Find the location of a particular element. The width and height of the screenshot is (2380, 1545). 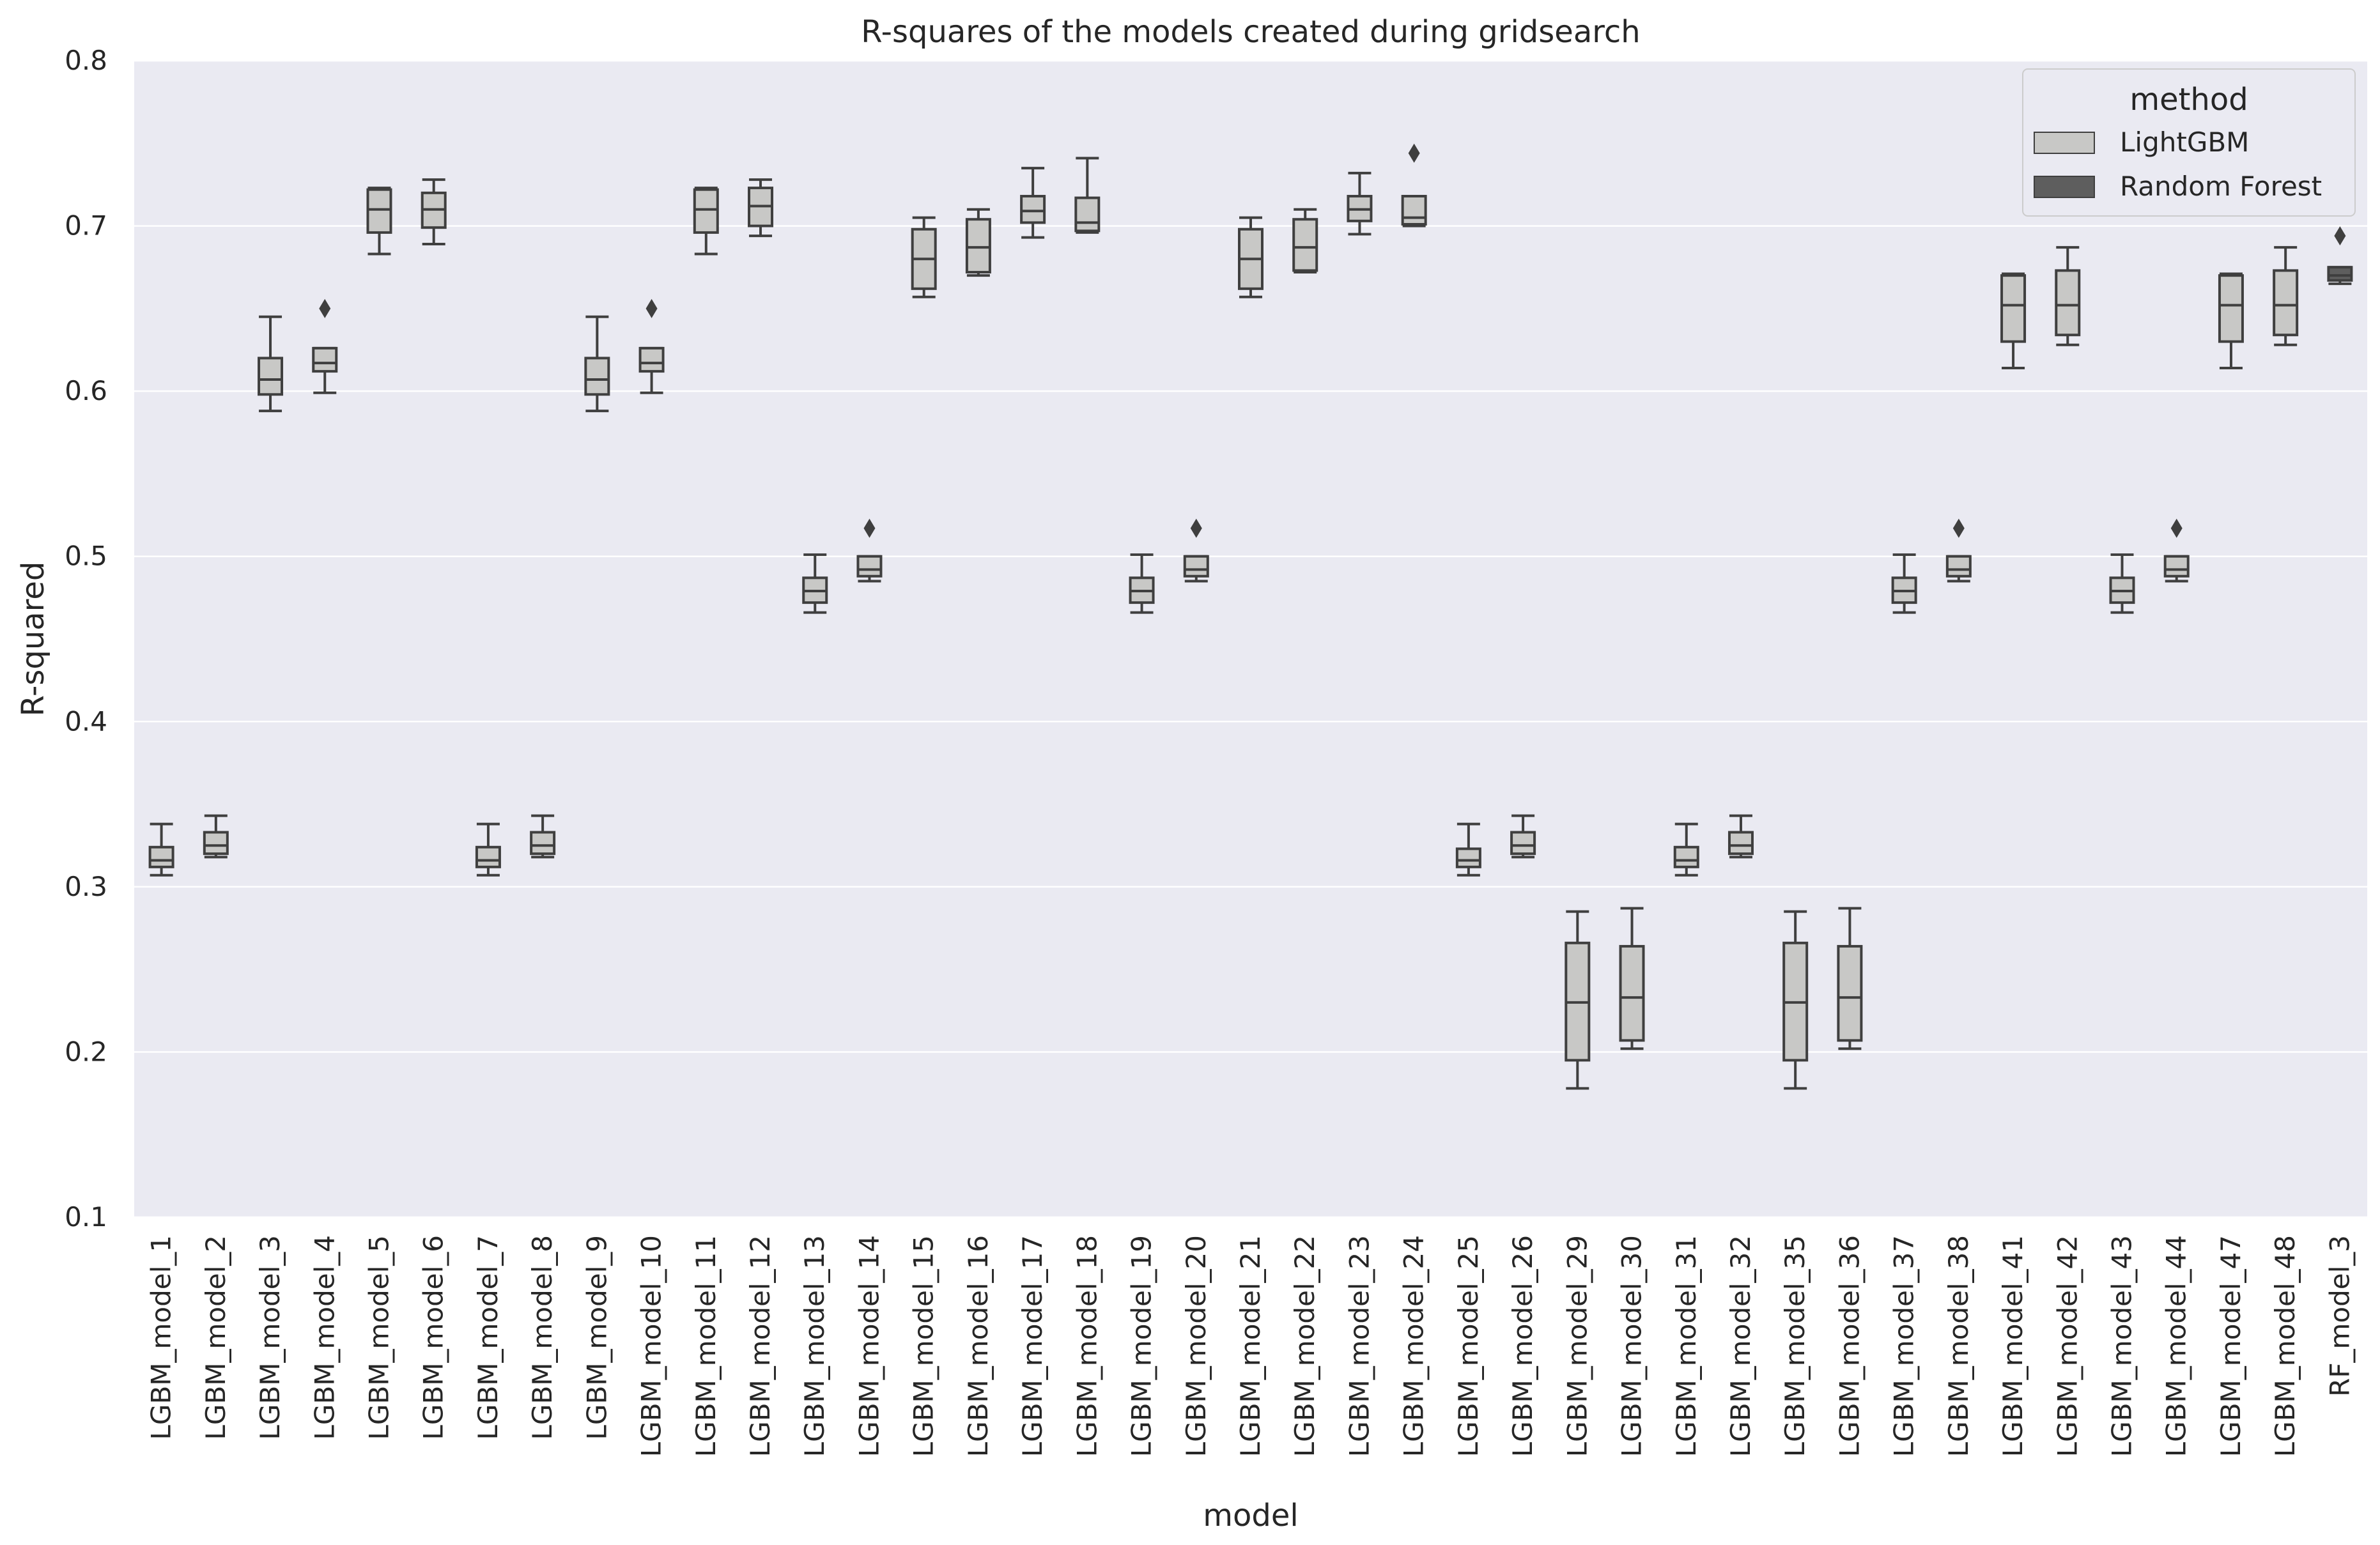

x-tick-label: LGBM_model_23 is located at coordinates (1359, 1346).